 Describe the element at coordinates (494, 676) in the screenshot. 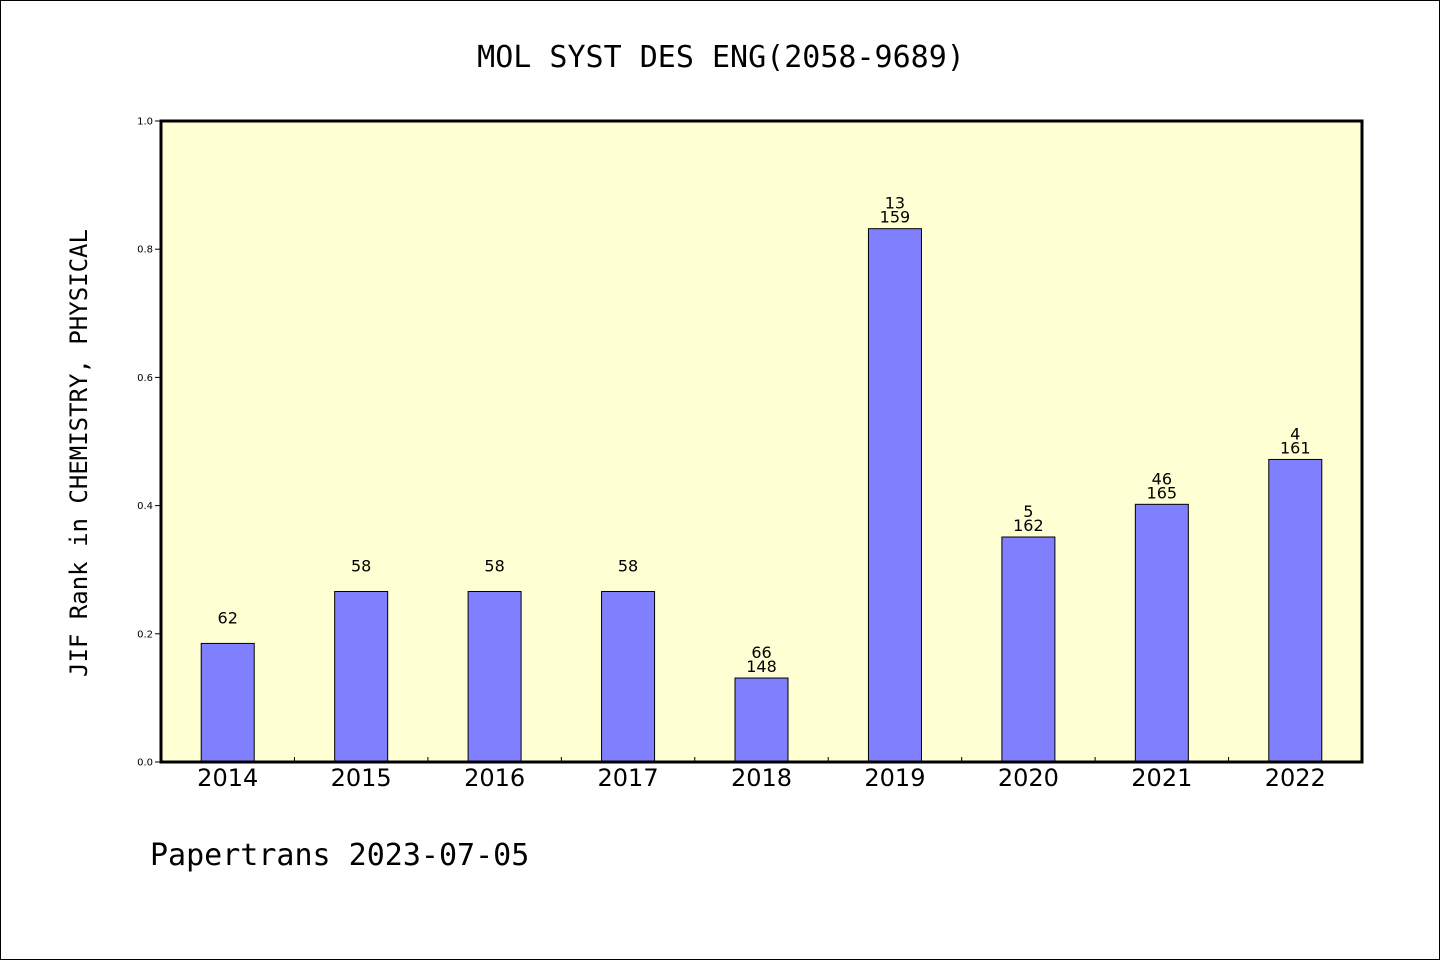

I see `bar-2016` at that location.